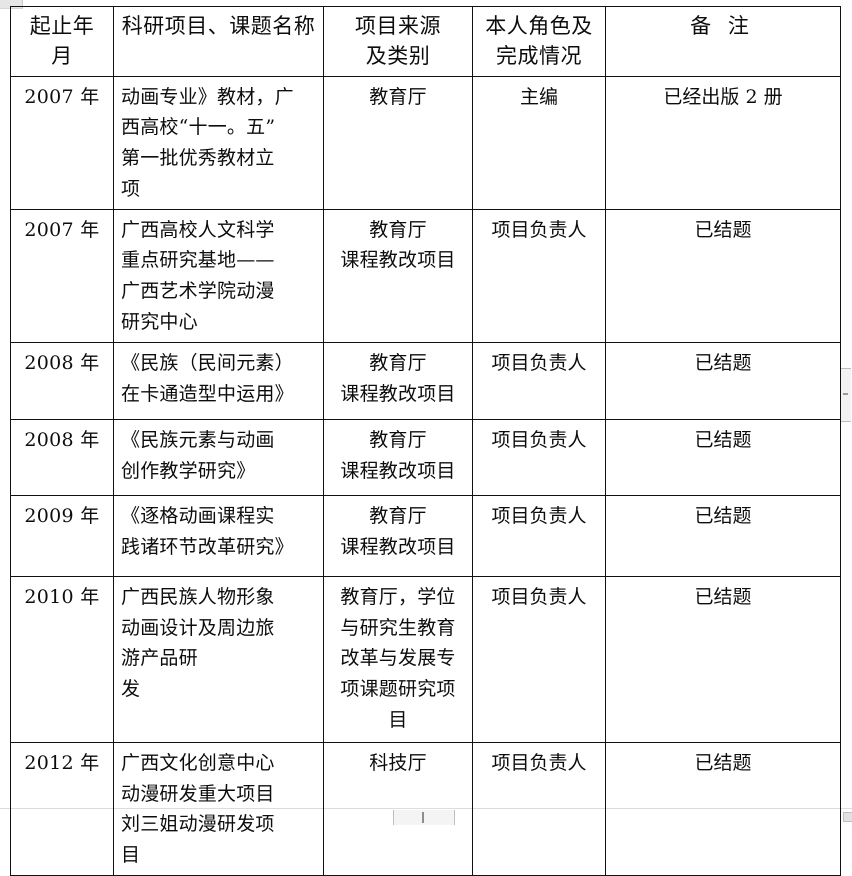 The width and height of the screenshot is (852, 876). What do you see at coordinates (218, 808) in the screenshot?
I see `cell-title: 广西文化创意中心 动漫研发重大项目 刘三姐动漫研发项目` at bounding box center [218, 808].